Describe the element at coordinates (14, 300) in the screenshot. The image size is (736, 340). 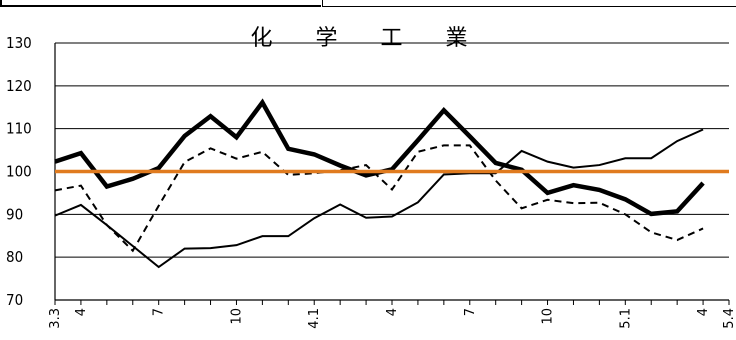
I see `y-tick-label-70: 70` at that location.